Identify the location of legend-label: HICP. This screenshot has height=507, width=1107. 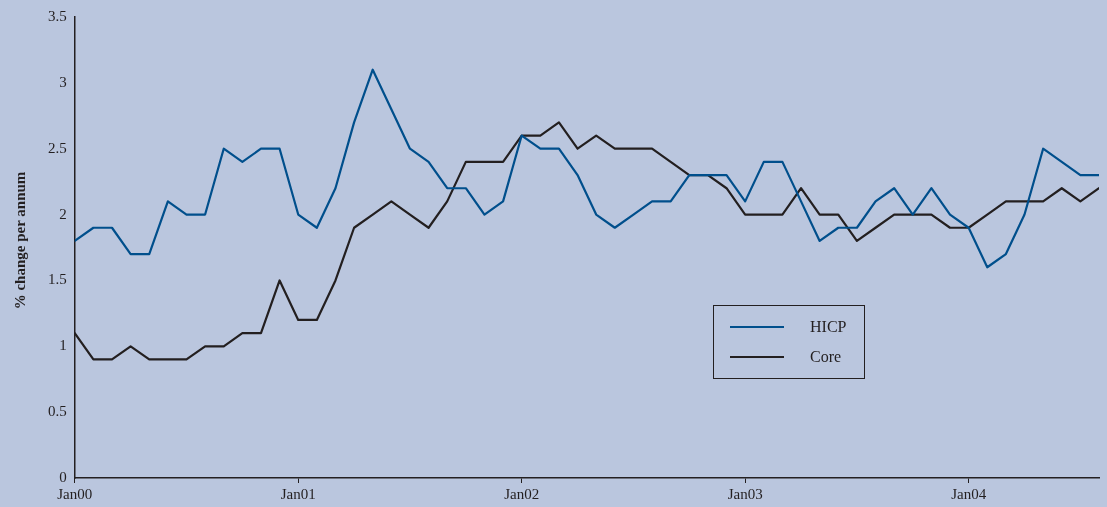
(828, 327).